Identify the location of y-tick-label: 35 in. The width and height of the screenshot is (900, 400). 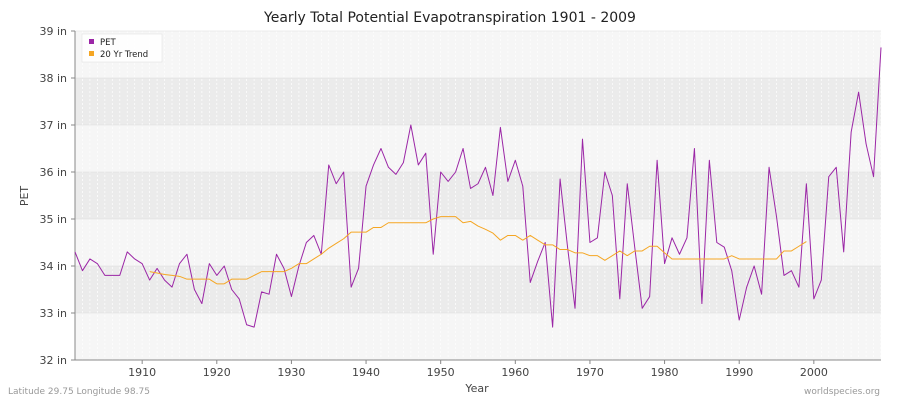
(53, 219).